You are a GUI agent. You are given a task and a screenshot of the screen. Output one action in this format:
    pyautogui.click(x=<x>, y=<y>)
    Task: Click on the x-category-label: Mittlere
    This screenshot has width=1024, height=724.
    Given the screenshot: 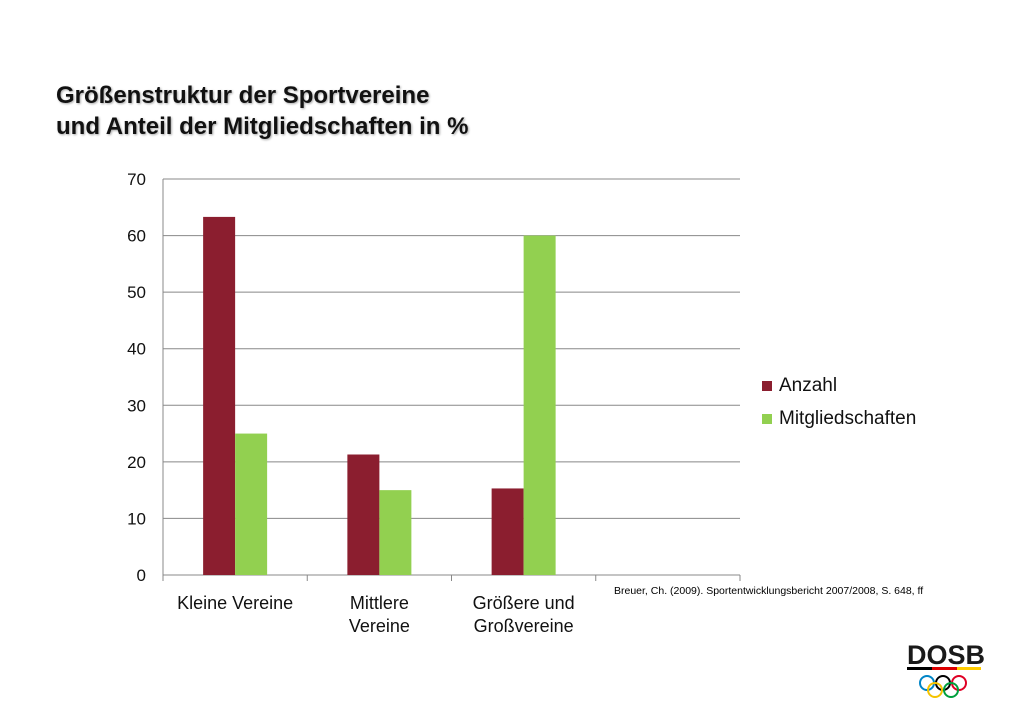 What is the action you would take?
    pyautogui.click(x=379, y=603)
    